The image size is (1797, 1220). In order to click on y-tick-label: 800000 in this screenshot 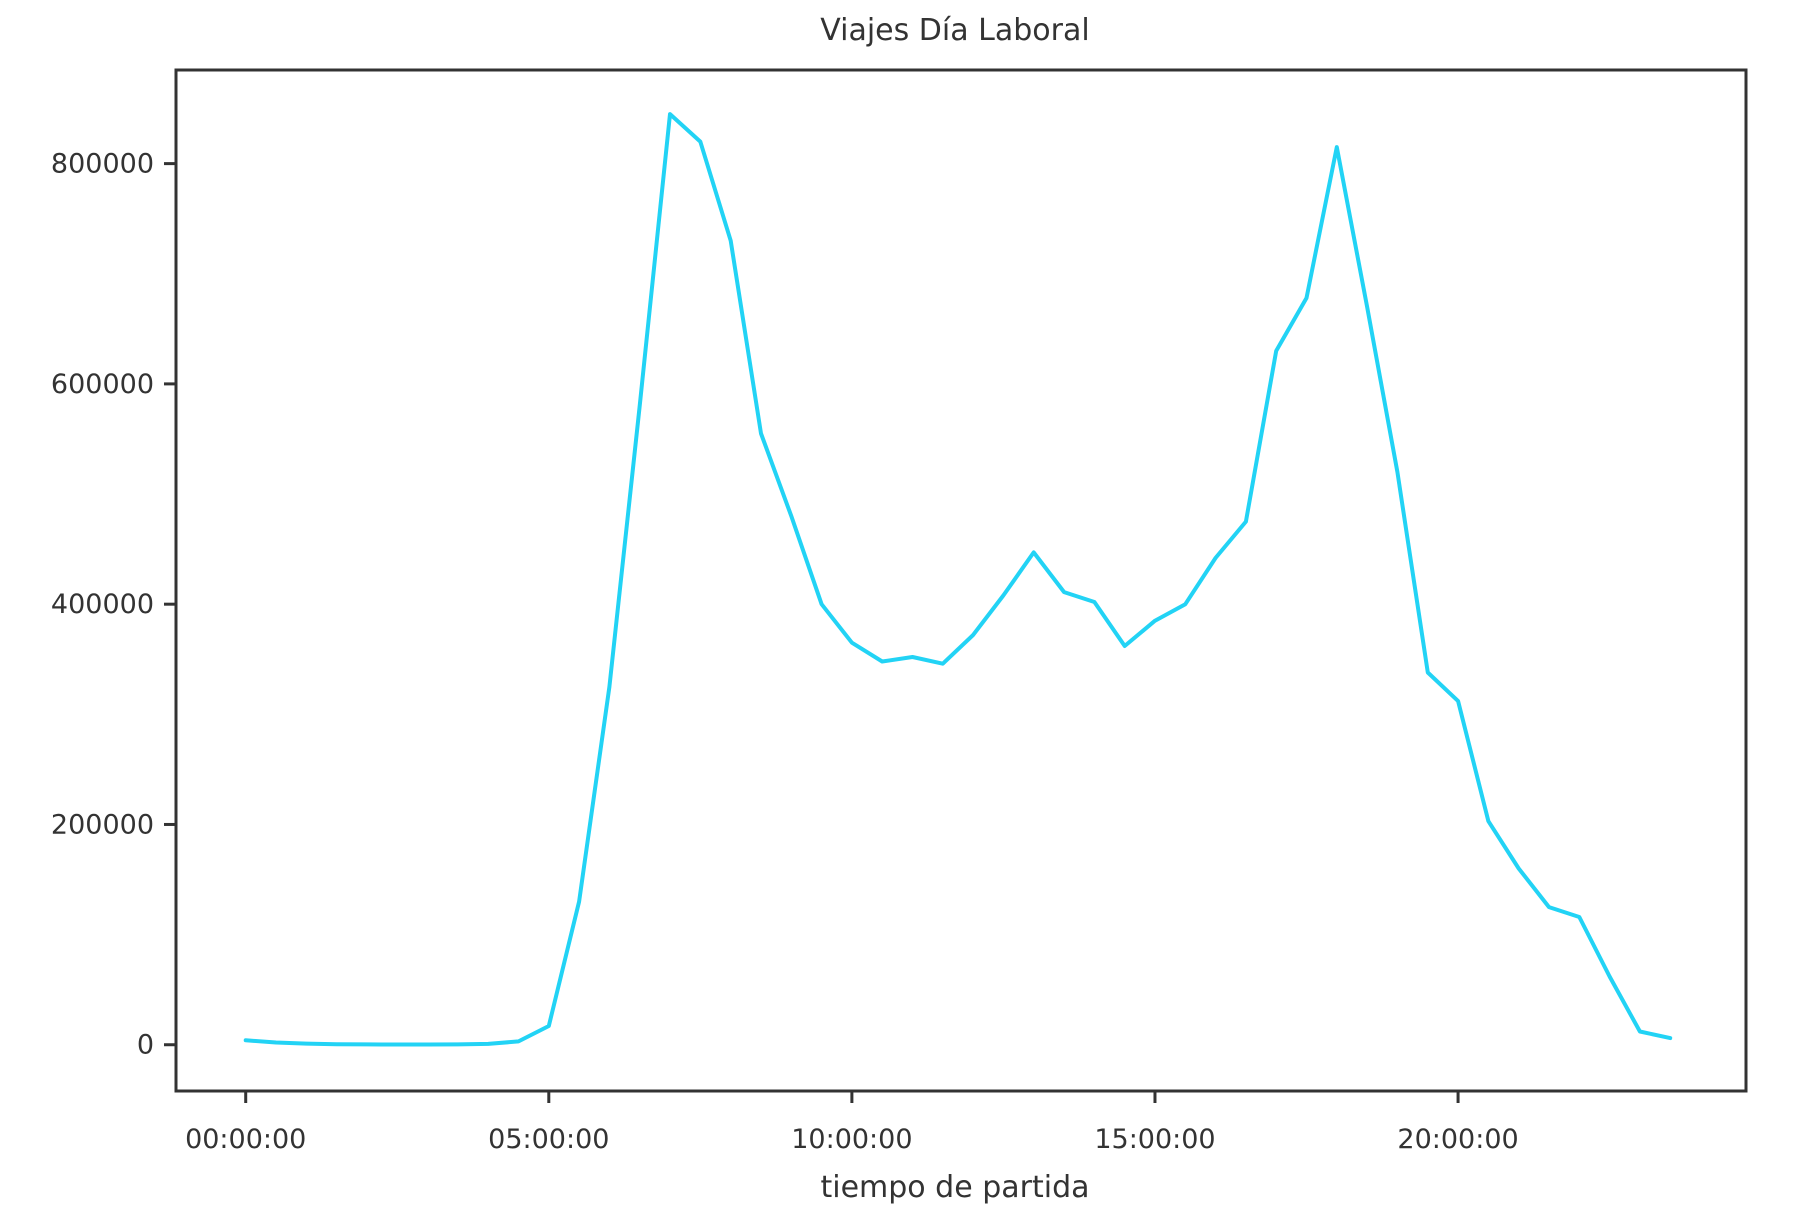, I will do `click(102, 164)`.